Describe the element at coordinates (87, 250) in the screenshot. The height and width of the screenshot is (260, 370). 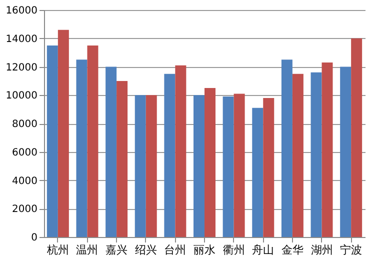
I see `x-tick-label: 温州` at that location.